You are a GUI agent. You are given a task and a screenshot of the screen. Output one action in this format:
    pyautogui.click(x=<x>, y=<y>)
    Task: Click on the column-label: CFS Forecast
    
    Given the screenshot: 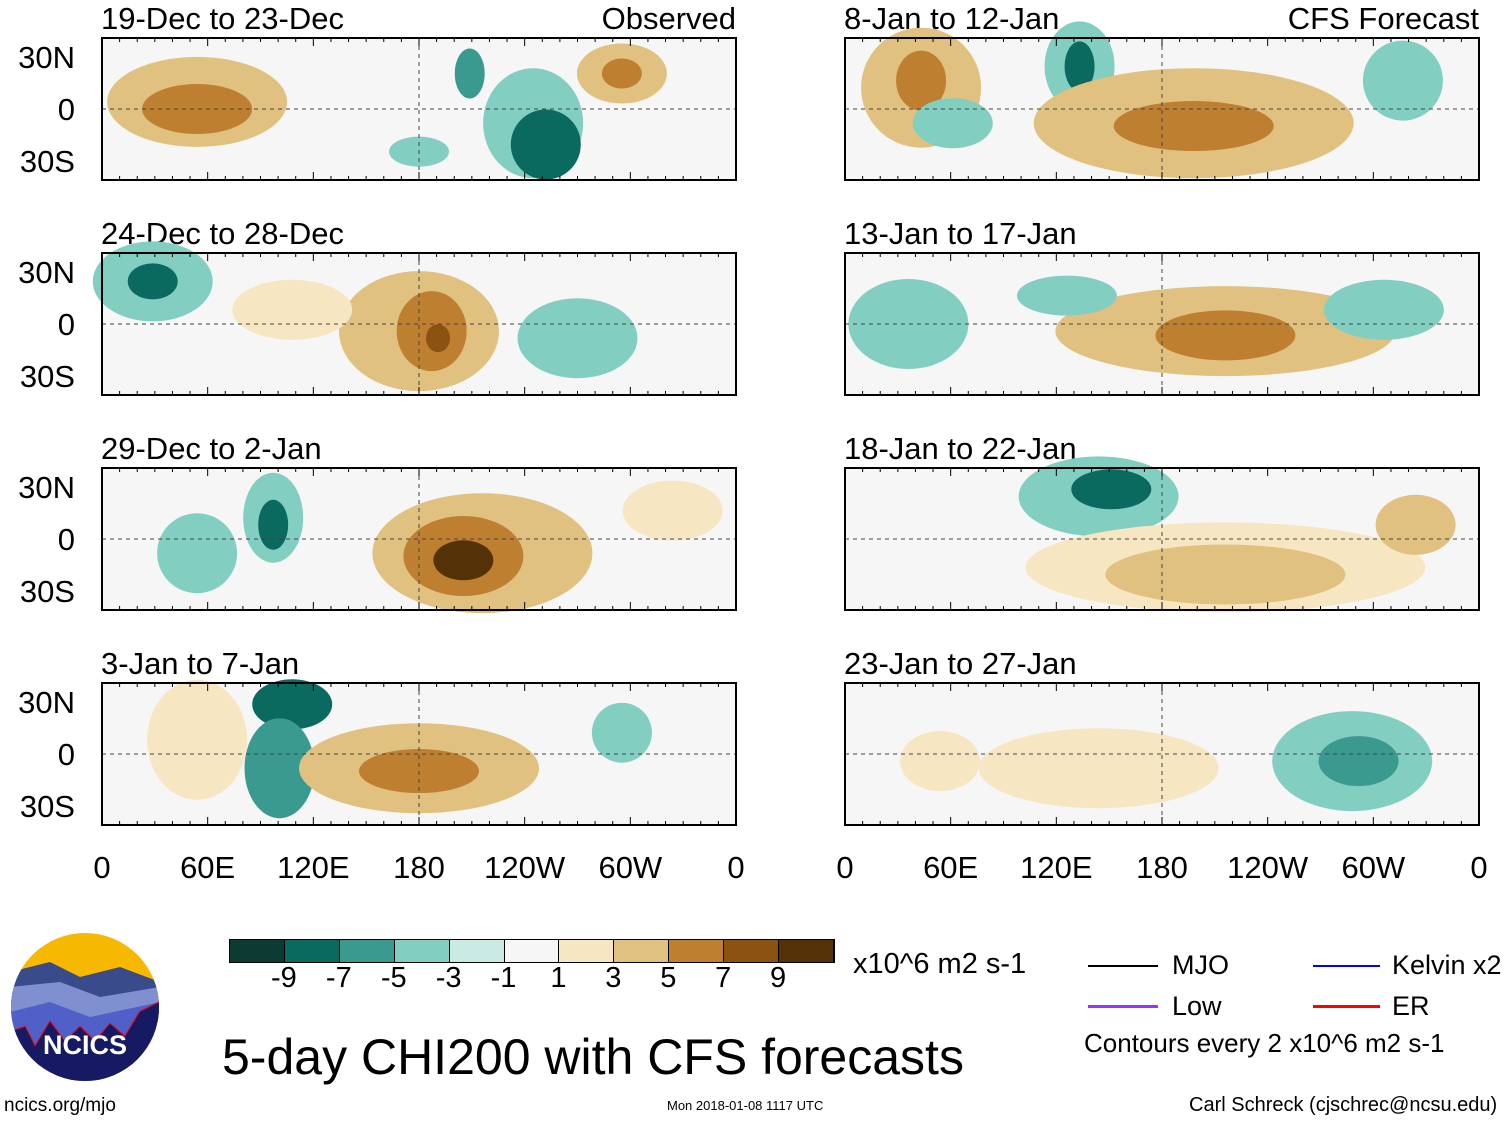 What is the action you would take?
    pyautogui.click(x=1383, y=18)
    